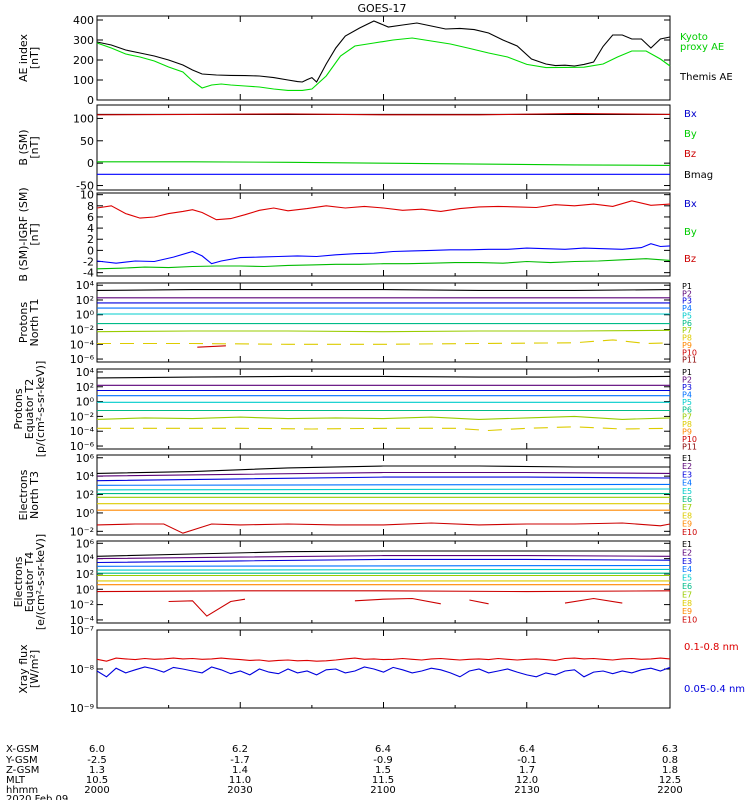 Image resolution: width=750 pixels, height=800 pixels. Describe the element at coordinates (365, 148) in the screenshot. I see `panel-b: -50 0 50 100 B (SM)[nT] Bx By Bz Bmag` at that location.